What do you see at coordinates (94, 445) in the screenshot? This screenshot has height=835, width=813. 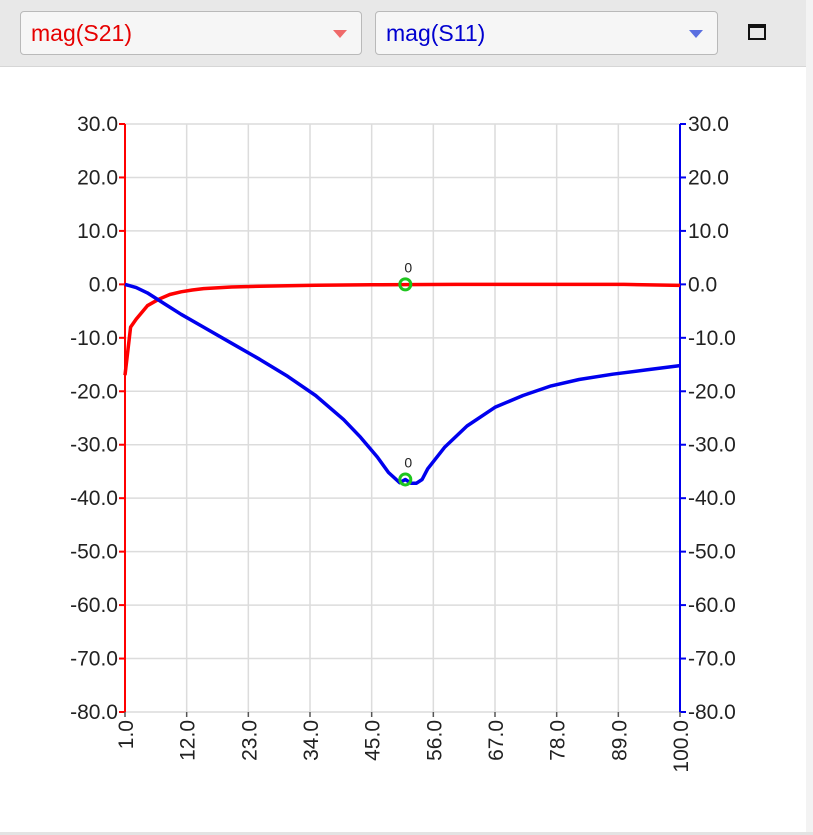 I see `left-y-tick-label: -30.0` at bounding box center [94, 445].